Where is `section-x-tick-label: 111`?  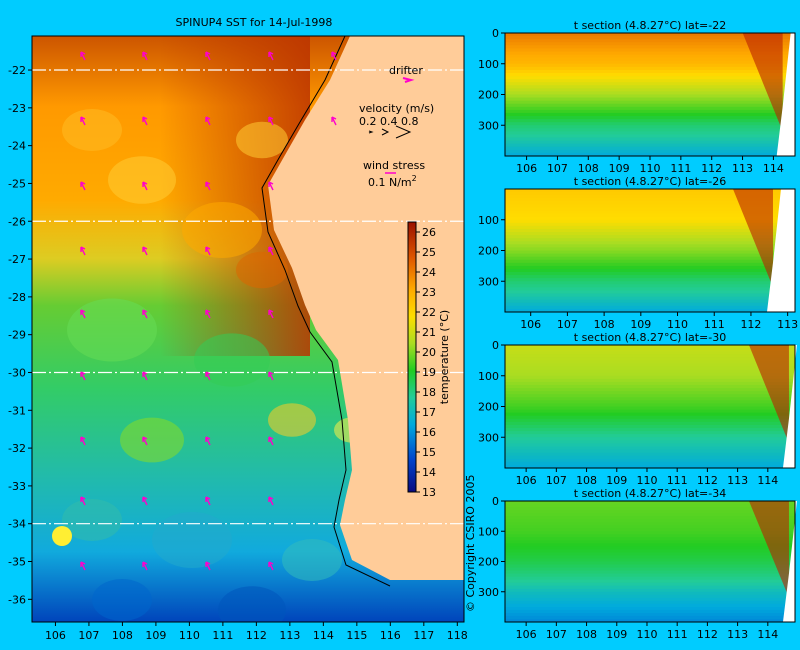 section-x-tick-label: 111 is located at coordinates (714, 324).